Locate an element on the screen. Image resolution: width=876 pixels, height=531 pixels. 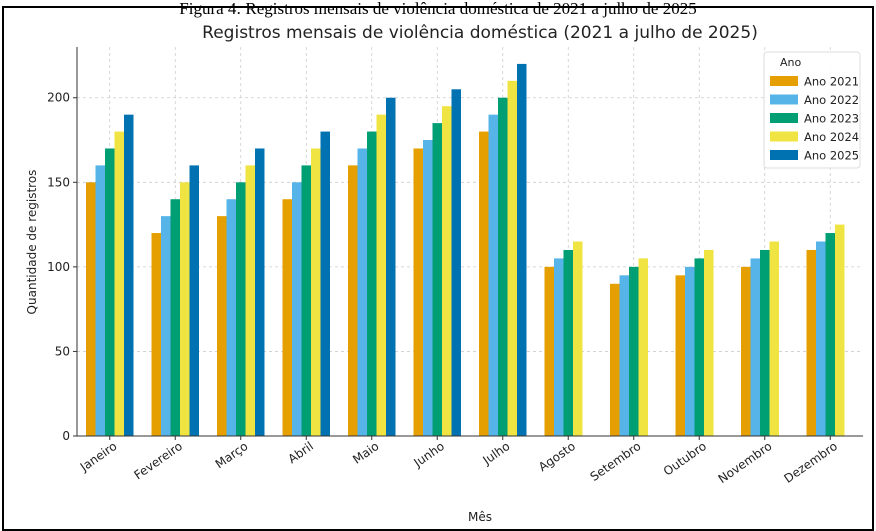
legend-label: Ano 2024 is located at coordinates (831, 137).